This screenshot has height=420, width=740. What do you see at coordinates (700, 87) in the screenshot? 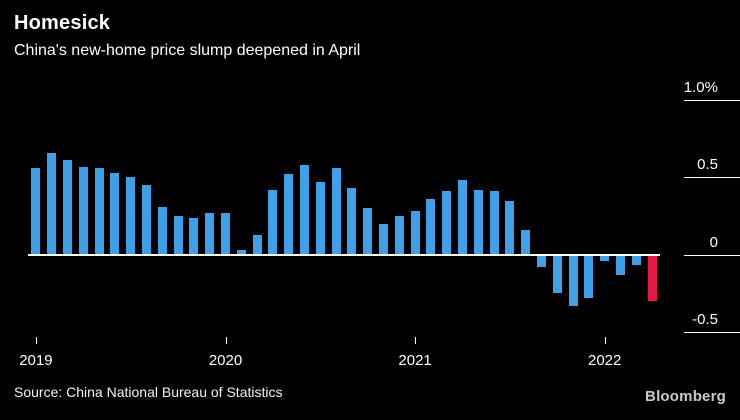
I see `y-axis-label: 1.0%` at bounding box center [700, 87].